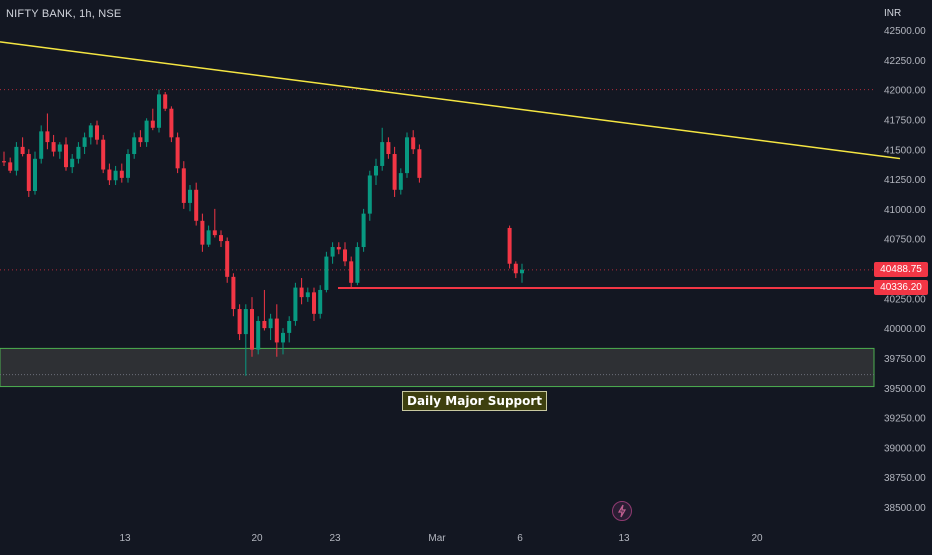 This screenshot has width=932, height=555. Describe the element at coordinates (905, 61) in the screenshot. I see `y-tick-label: 42250.00` at that location.